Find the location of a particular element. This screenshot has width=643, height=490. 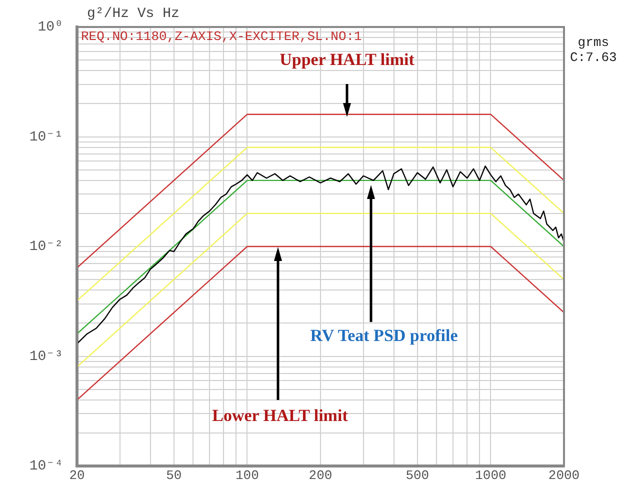

y-tick-label: 10⁰ is located at coordinates (50, 28).